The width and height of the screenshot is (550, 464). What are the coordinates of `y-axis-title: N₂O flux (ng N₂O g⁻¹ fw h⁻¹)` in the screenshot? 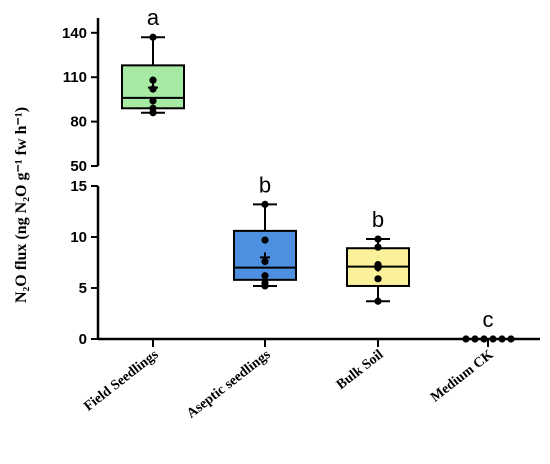 It's located at (21, 205).